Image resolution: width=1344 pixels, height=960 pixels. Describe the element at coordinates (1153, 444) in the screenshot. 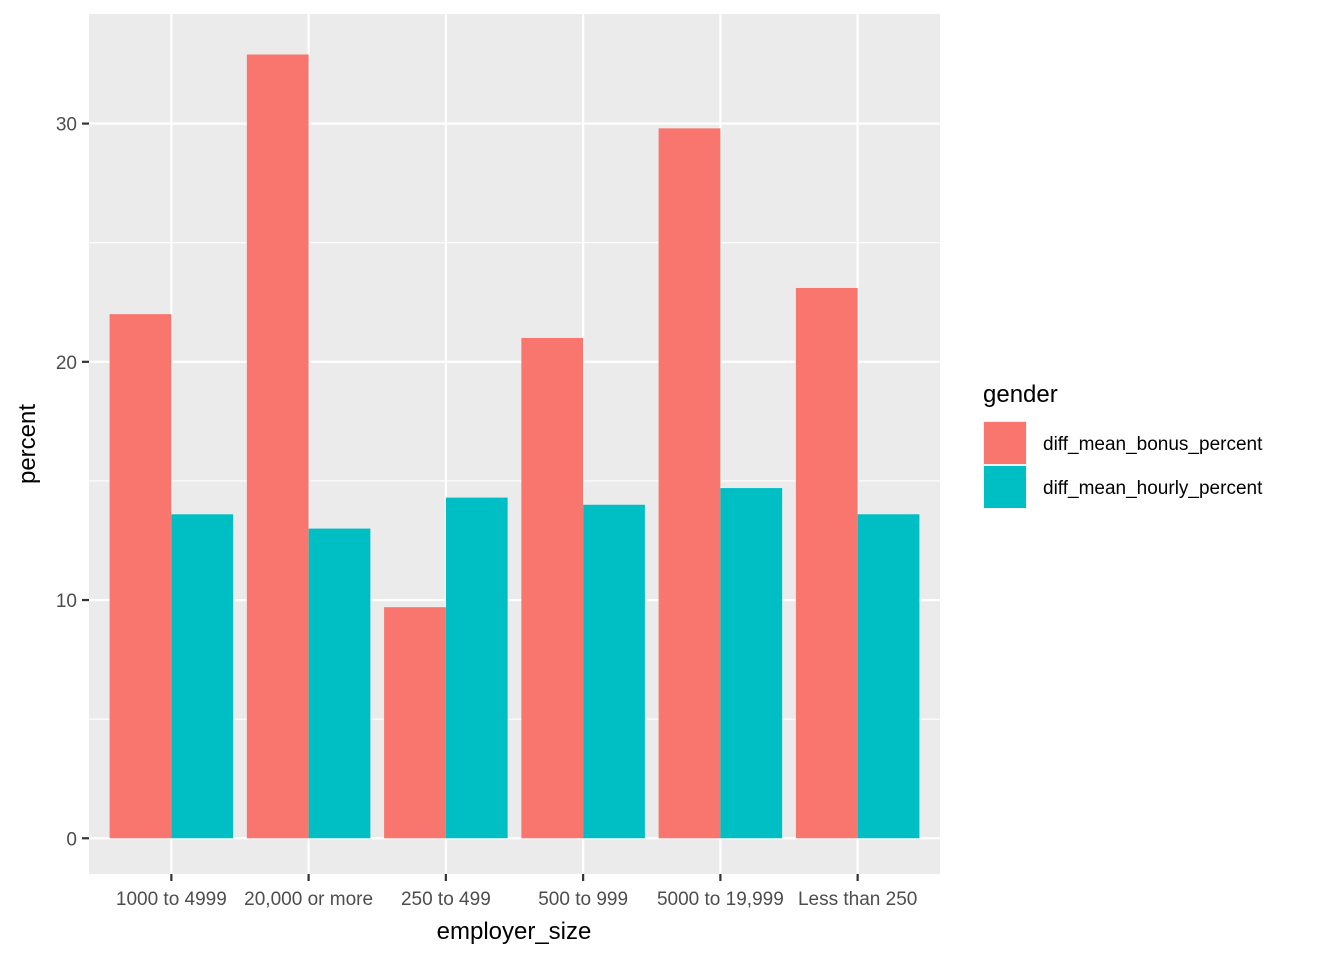

I see `legend-label: diff_mean_bonus_percent` at that location.